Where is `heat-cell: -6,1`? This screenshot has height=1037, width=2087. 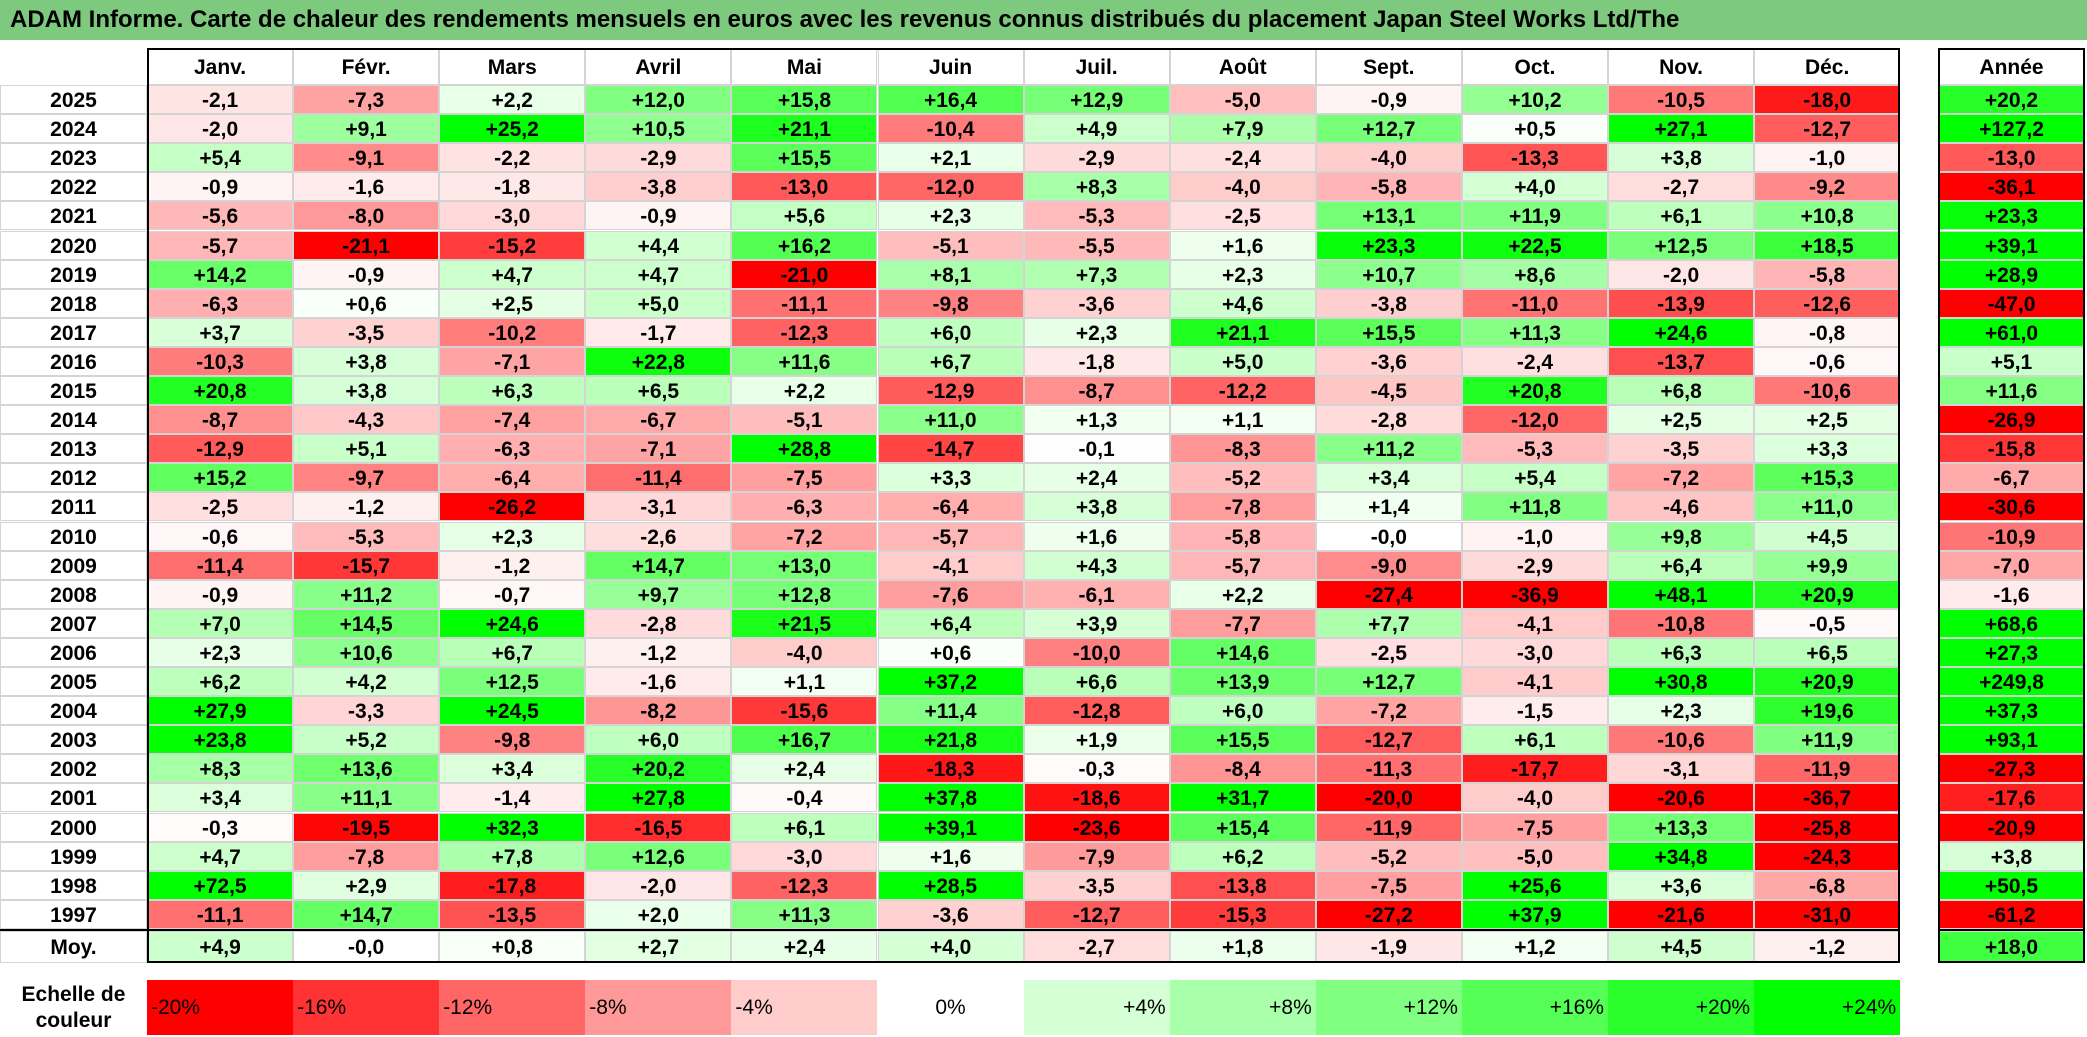
heat-cell: -6,1 is located at coordinates (1096, 594).